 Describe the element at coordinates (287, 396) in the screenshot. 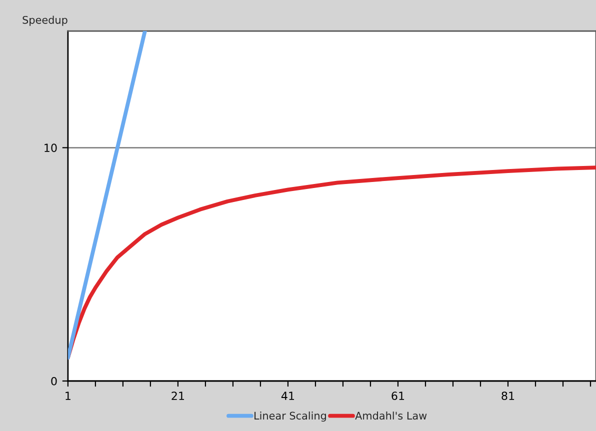

I see `x-tick-label: 41` at that location.